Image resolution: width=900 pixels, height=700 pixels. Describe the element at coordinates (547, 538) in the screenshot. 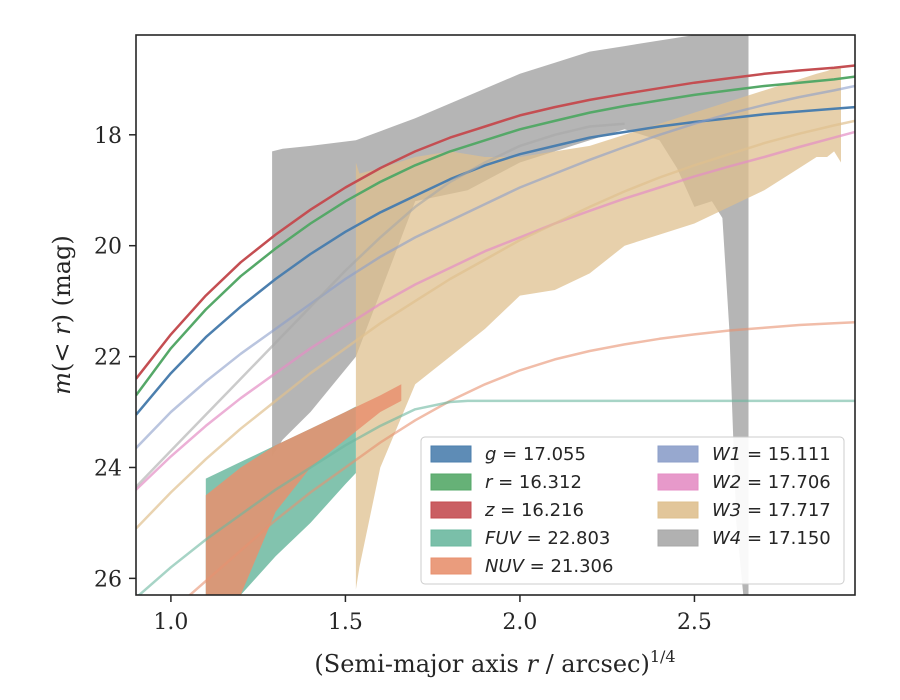

I see `legend-entry-label: FUV = 22.803` at that location.